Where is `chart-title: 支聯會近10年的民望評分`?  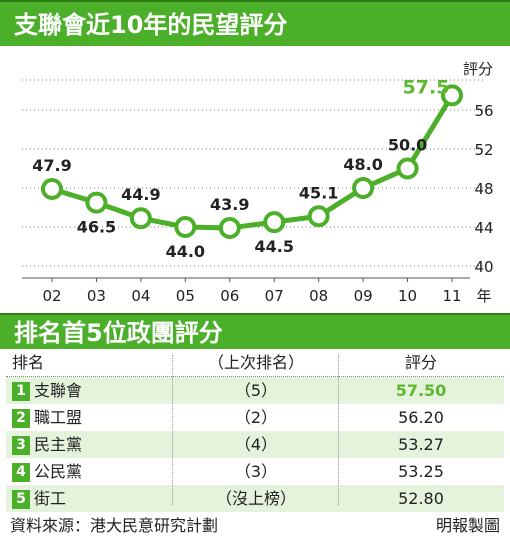
chart-title: 支聯會近10年的民望評分 is located at coordinates (151, 25).